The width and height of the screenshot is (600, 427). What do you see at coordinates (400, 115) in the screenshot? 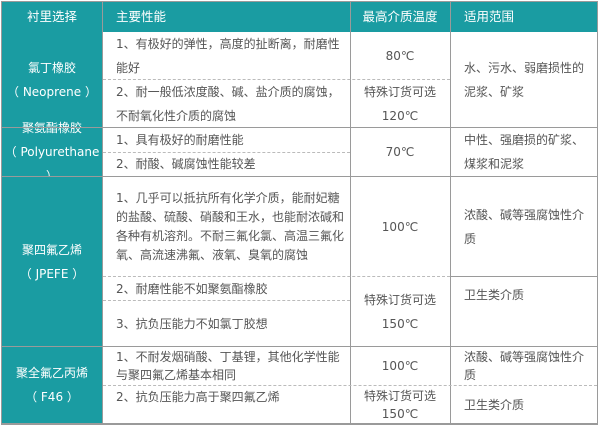
I see `special-temp: 120℃` at bounding box center [400, 115].